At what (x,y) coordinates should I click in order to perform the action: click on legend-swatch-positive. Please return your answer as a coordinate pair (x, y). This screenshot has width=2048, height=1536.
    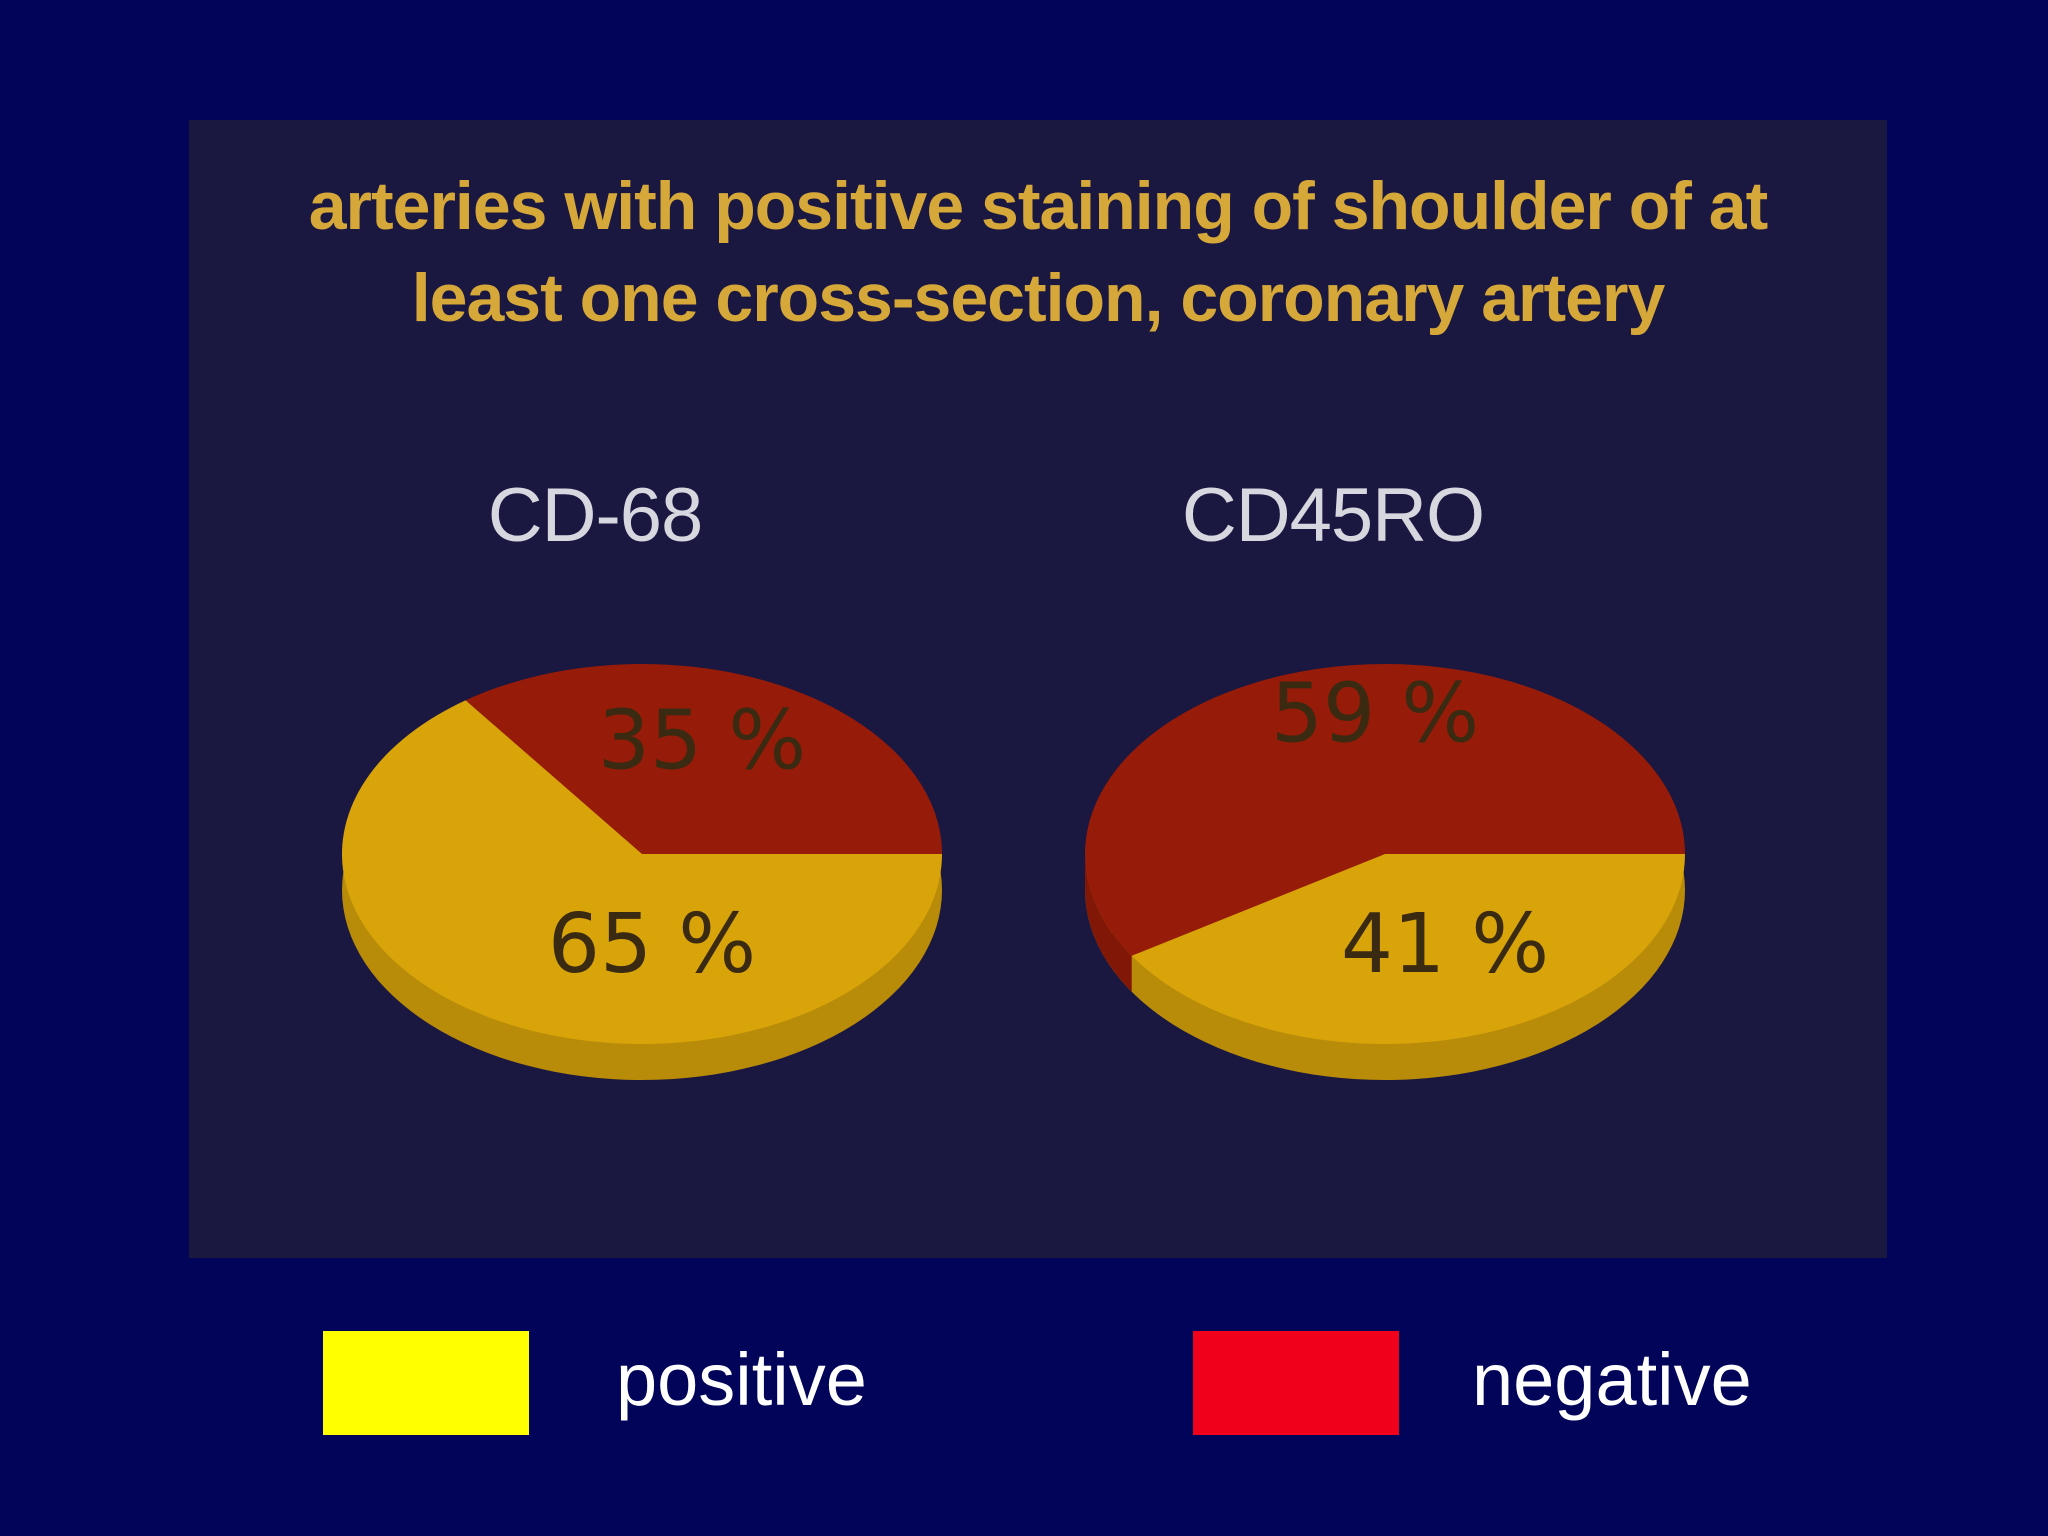
    Looking at the image, I should click on (426, 1383).